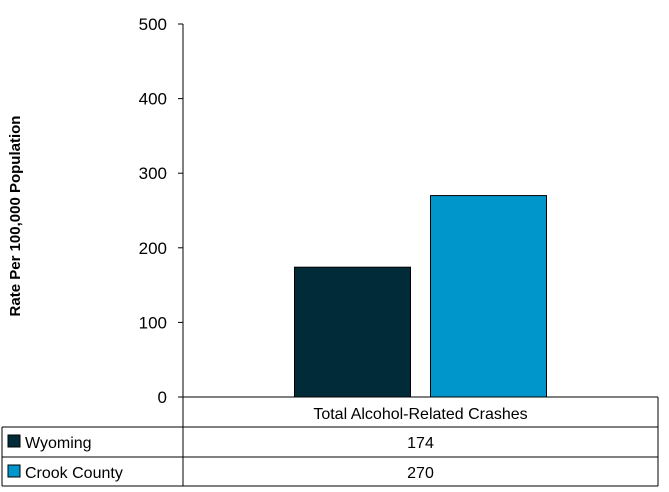  Describe the element at coordinates (153, 248) in the screenshot. I see `y-tick-label: 200` at that location.